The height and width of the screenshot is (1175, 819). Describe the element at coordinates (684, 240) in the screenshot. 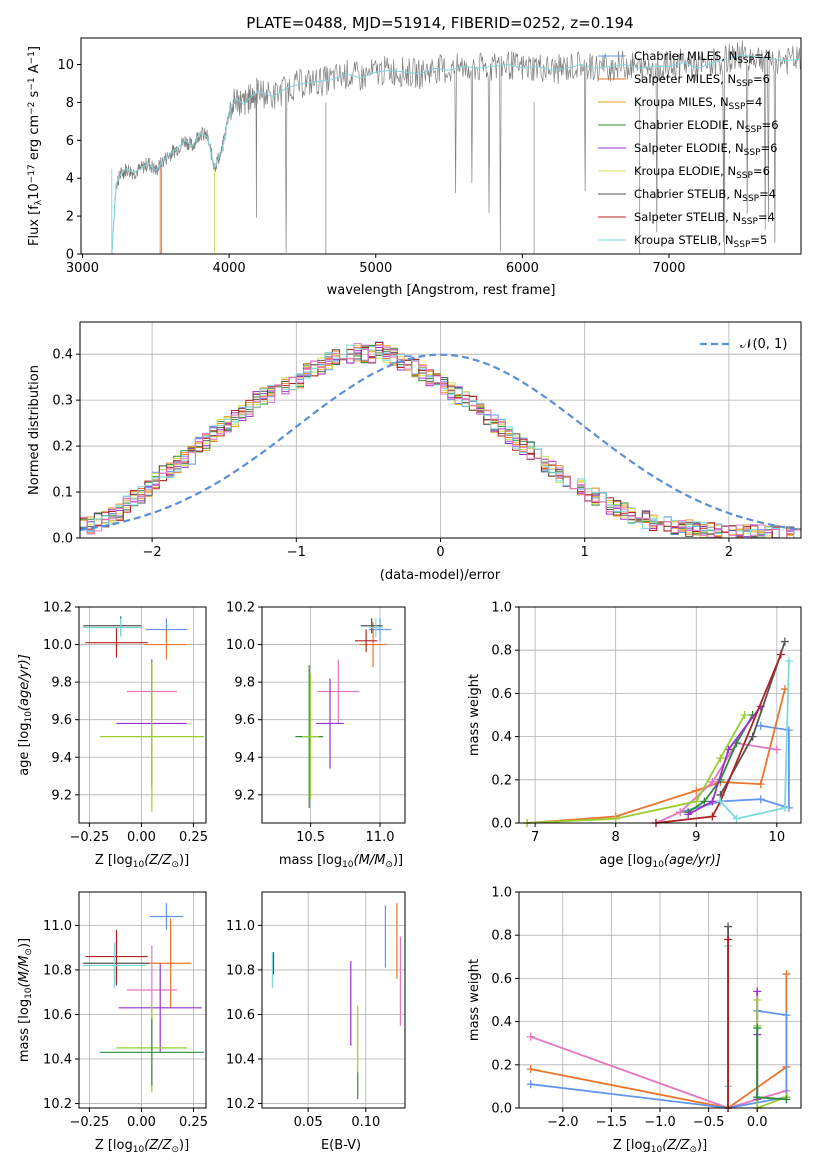

I see `label-part: Kroupa STELIB, N` at that location.